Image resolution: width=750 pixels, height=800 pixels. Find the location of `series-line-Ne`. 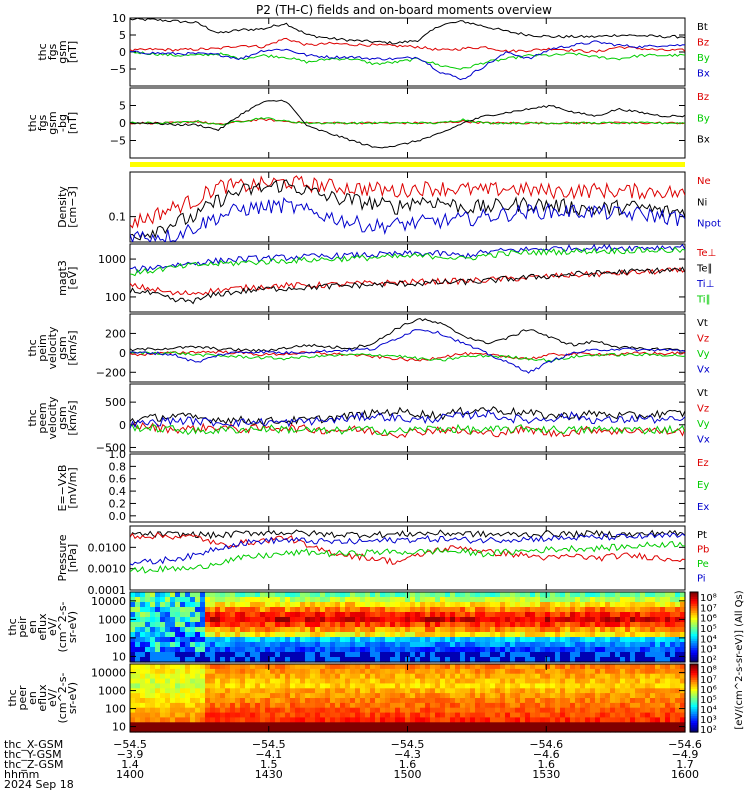

series-line-Ne is located at coordinates (407, 202).